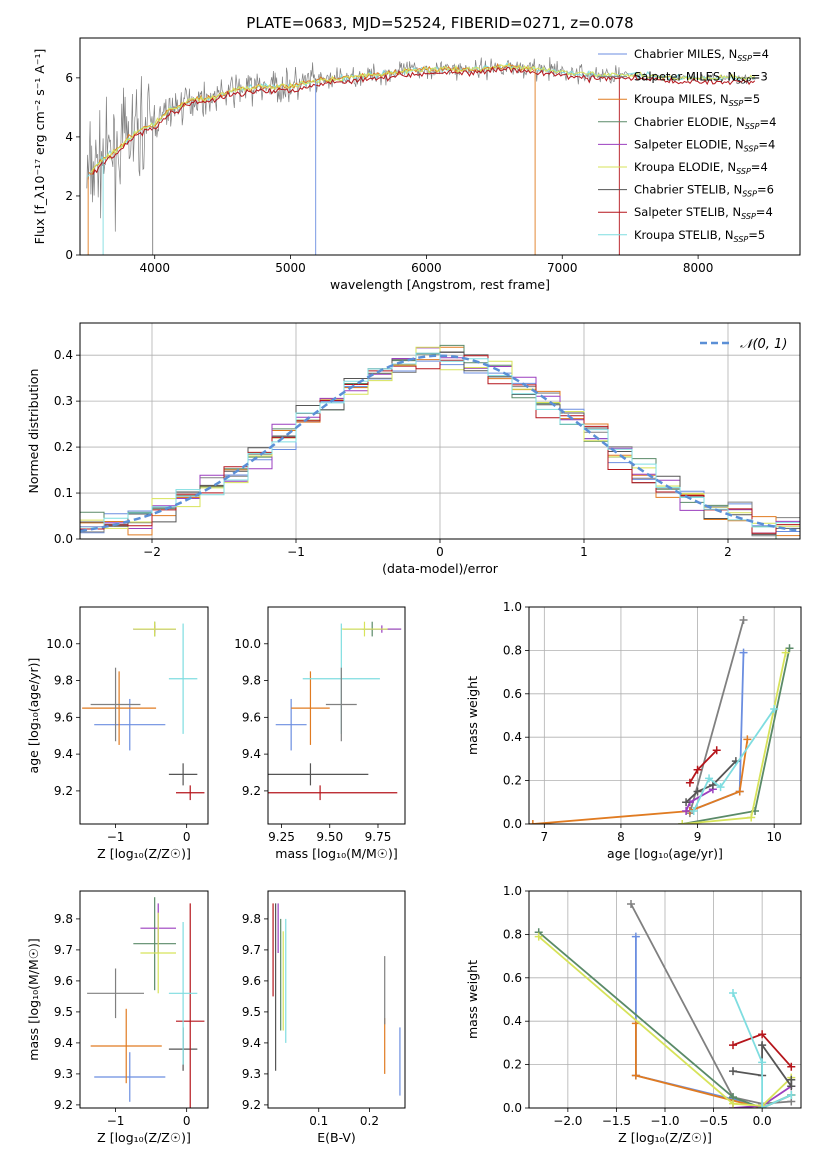  I want to click on age_vs_Z-plot-area, so click(143, 711).